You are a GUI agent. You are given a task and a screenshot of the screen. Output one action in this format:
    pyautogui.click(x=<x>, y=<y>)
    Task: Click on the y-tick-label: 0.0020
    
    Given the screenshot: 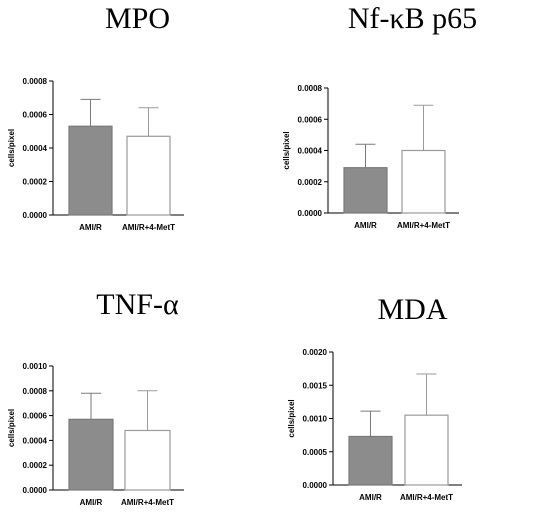 What is the action you would take?
    pyautogui.click(x=315, y=352)
    